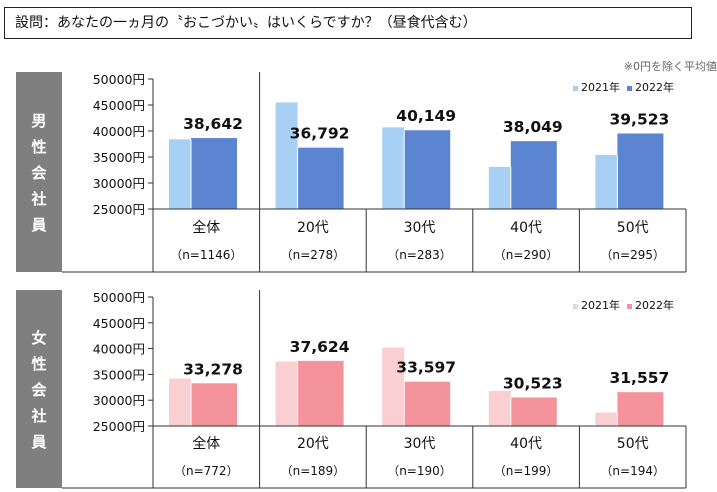  What do you see at coordinates (119, 157) in the screenshot?
I see `male-y-tick-label: 35000円` at bounding box center [119, 157].